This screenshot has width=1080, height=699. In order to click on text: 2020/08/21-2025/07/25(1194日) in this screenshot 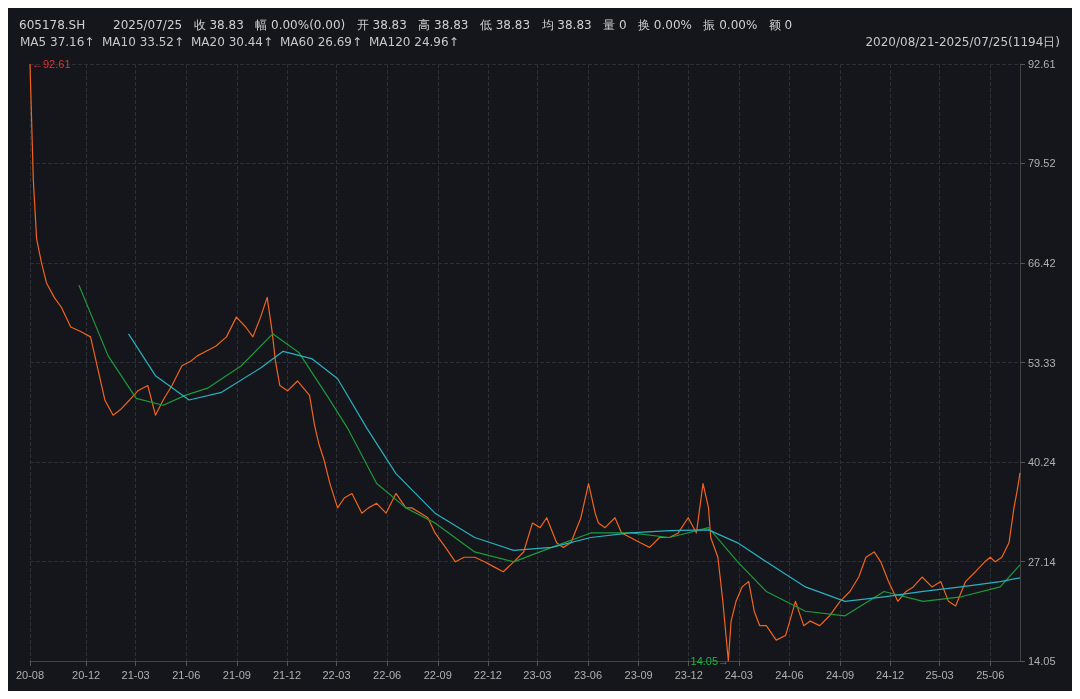, I will do `click(962, 42)`.